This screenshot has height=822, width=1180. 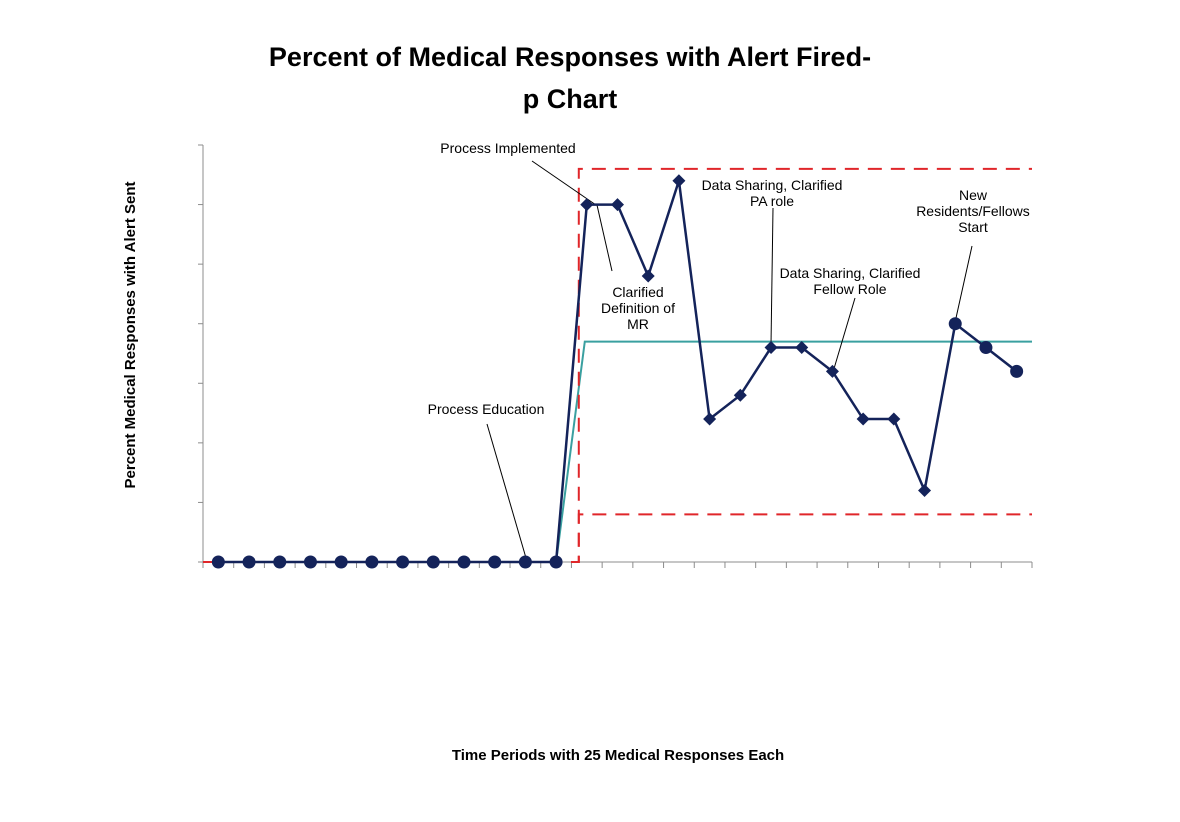 I want to click on annotation-line: Clarified, so click(x=637, y=292).